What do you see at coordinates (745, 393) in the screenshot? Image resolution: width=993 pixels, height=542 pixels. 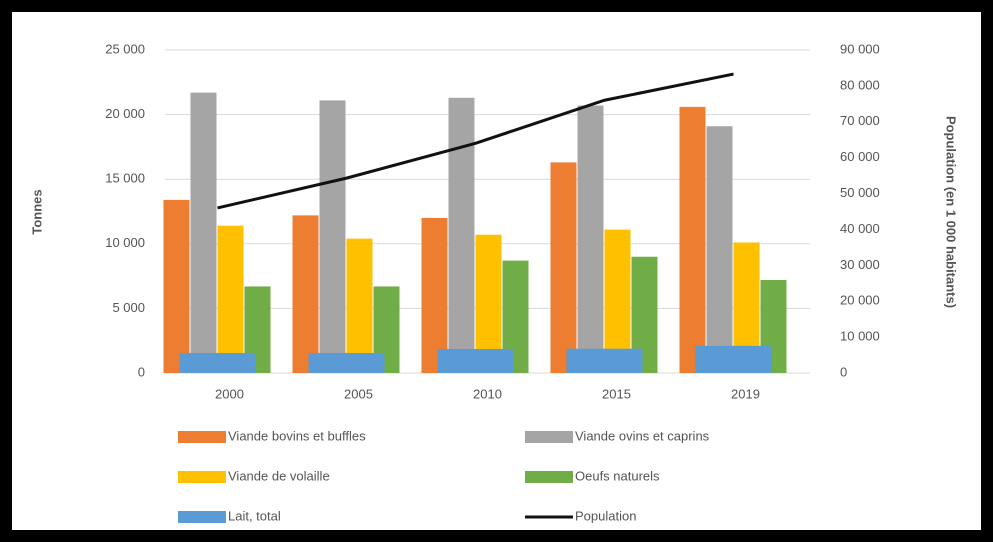 I see `x-tick-label: 2019` at bounding box center [745, 393].